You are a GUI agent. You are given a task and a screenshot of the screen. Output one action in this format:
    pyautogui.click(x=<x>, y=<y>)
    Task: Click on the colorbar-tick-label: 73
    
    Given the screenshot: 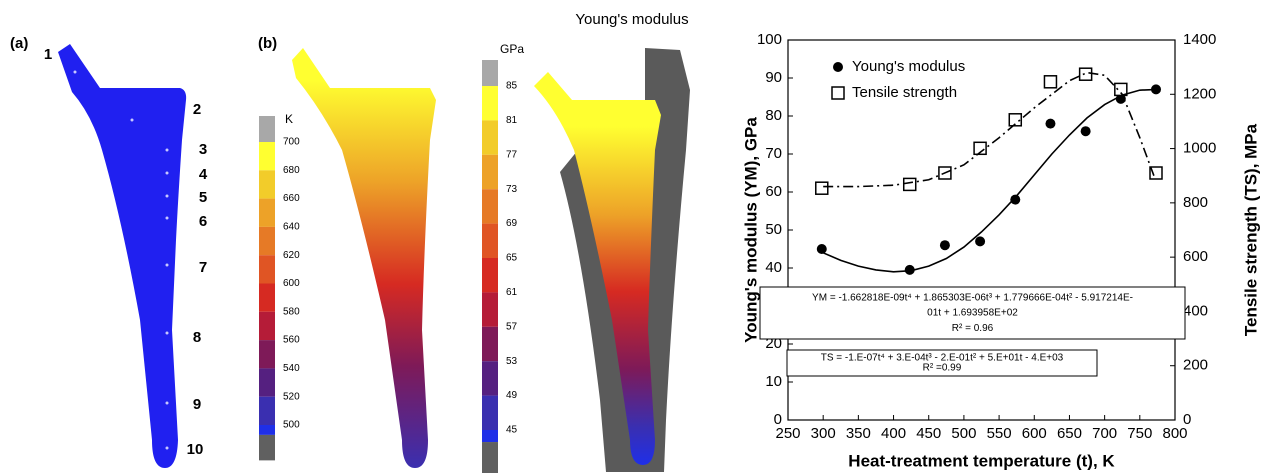 What is the action you would take?
    pyautogui.click(x=512, y=189)
    